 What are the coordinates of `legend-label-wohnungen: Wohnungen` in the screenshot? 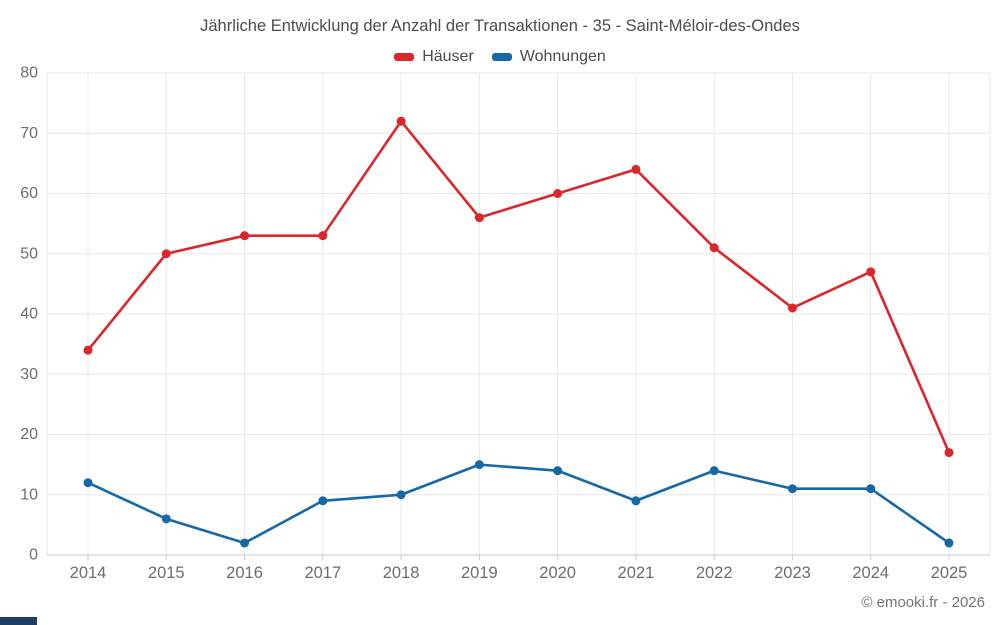 It's located at (562, 56).